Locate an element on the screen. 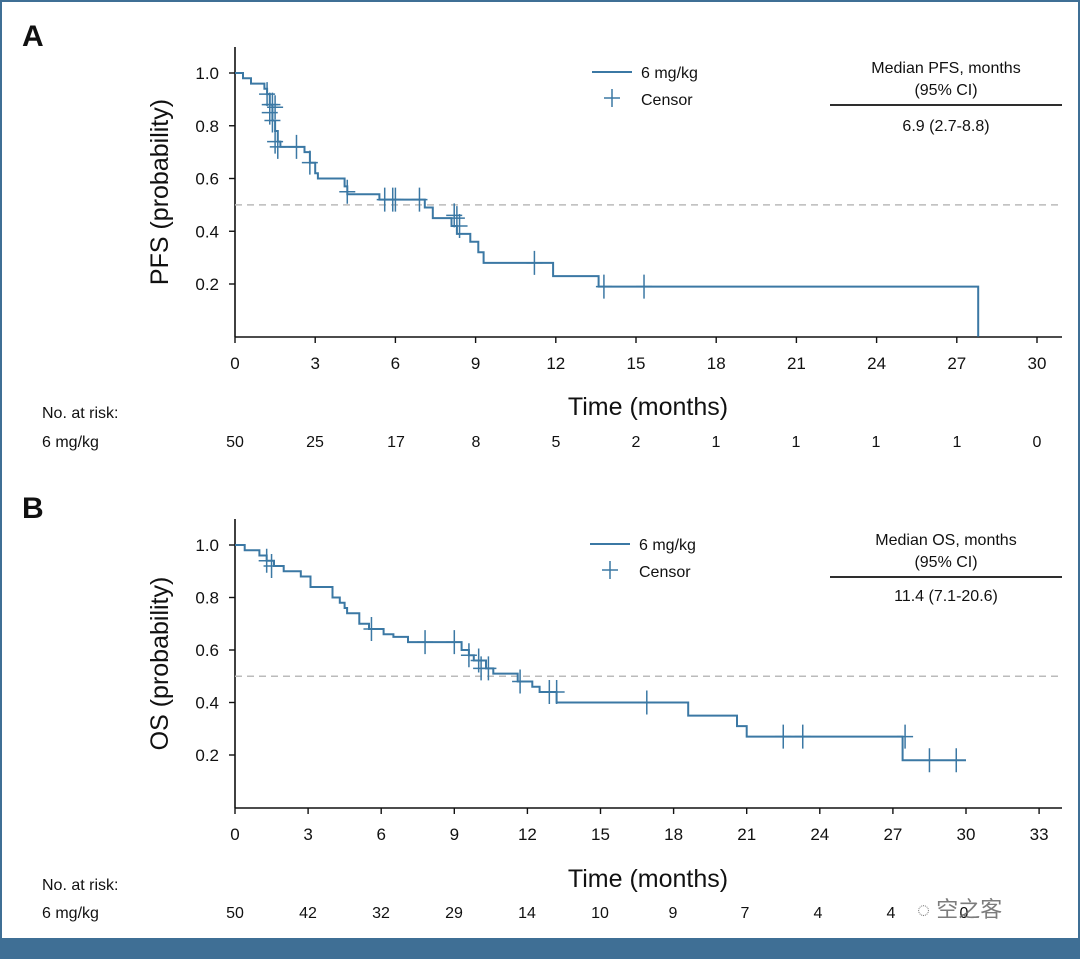 This screenshot has height=959, width=1080. panel-letter: B is located at coordinates (33, 508).